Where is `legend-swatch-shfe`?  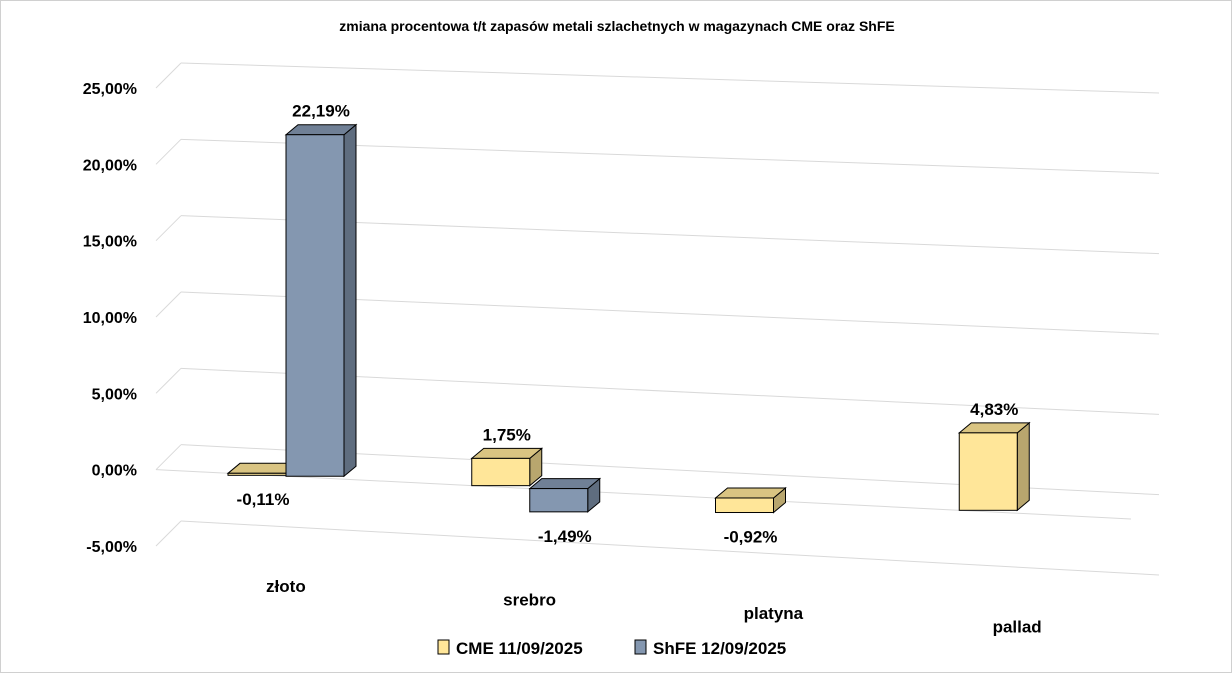 legend-swatch-shfe is located at coordinates (640, 647).